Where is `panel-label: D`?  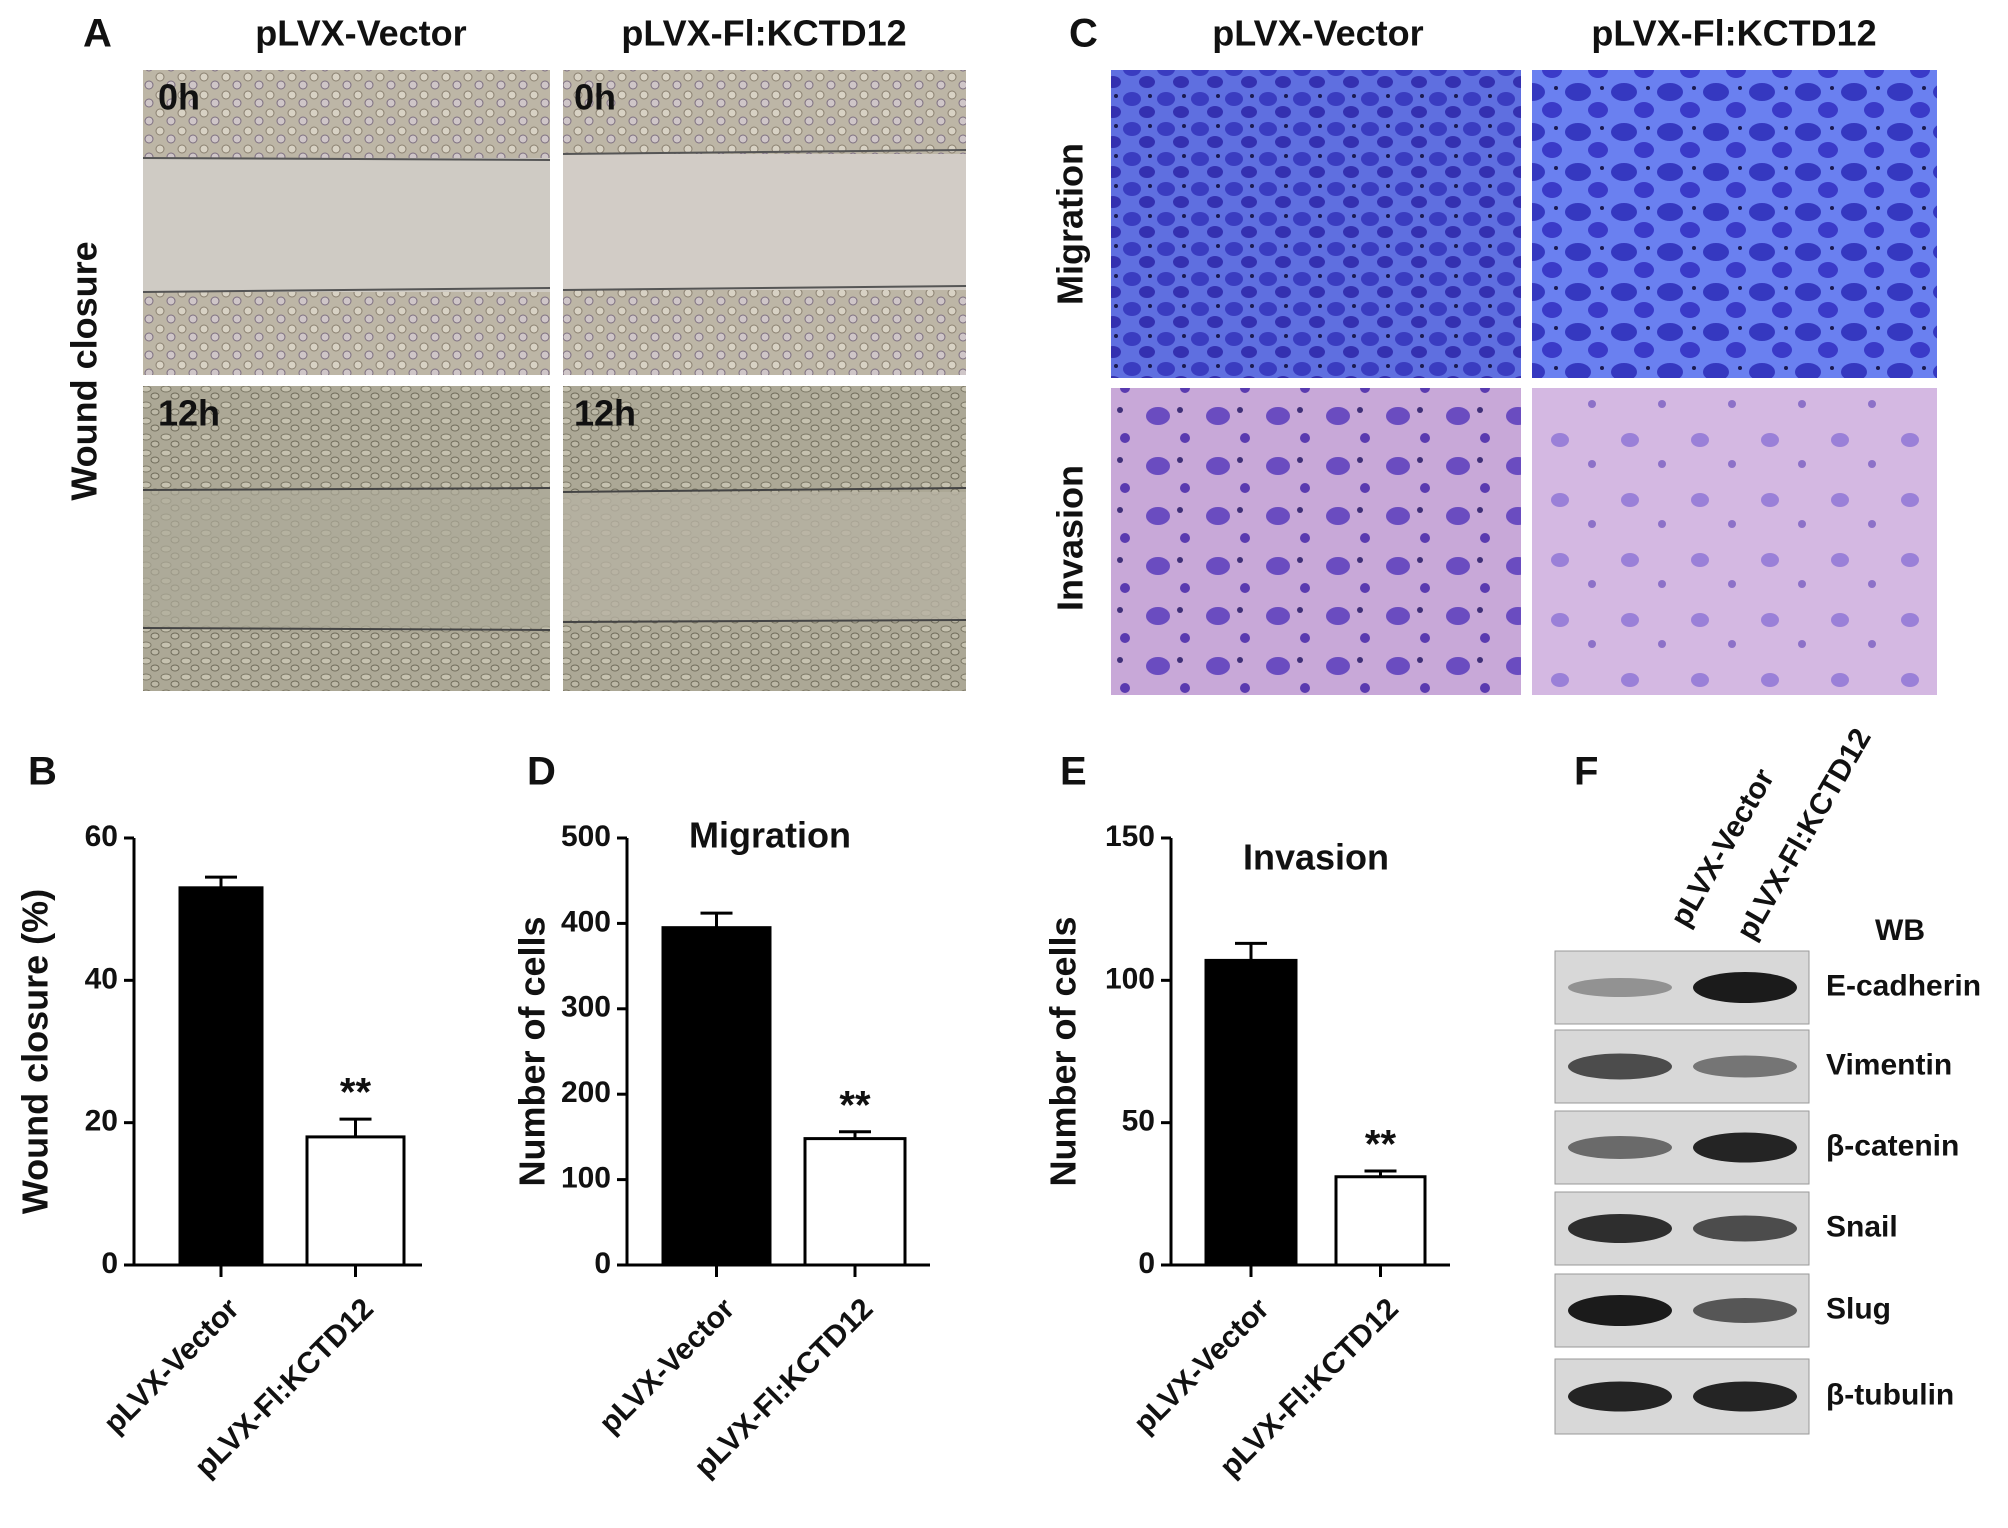
panel-label: D is located at coordinates (541, 772).